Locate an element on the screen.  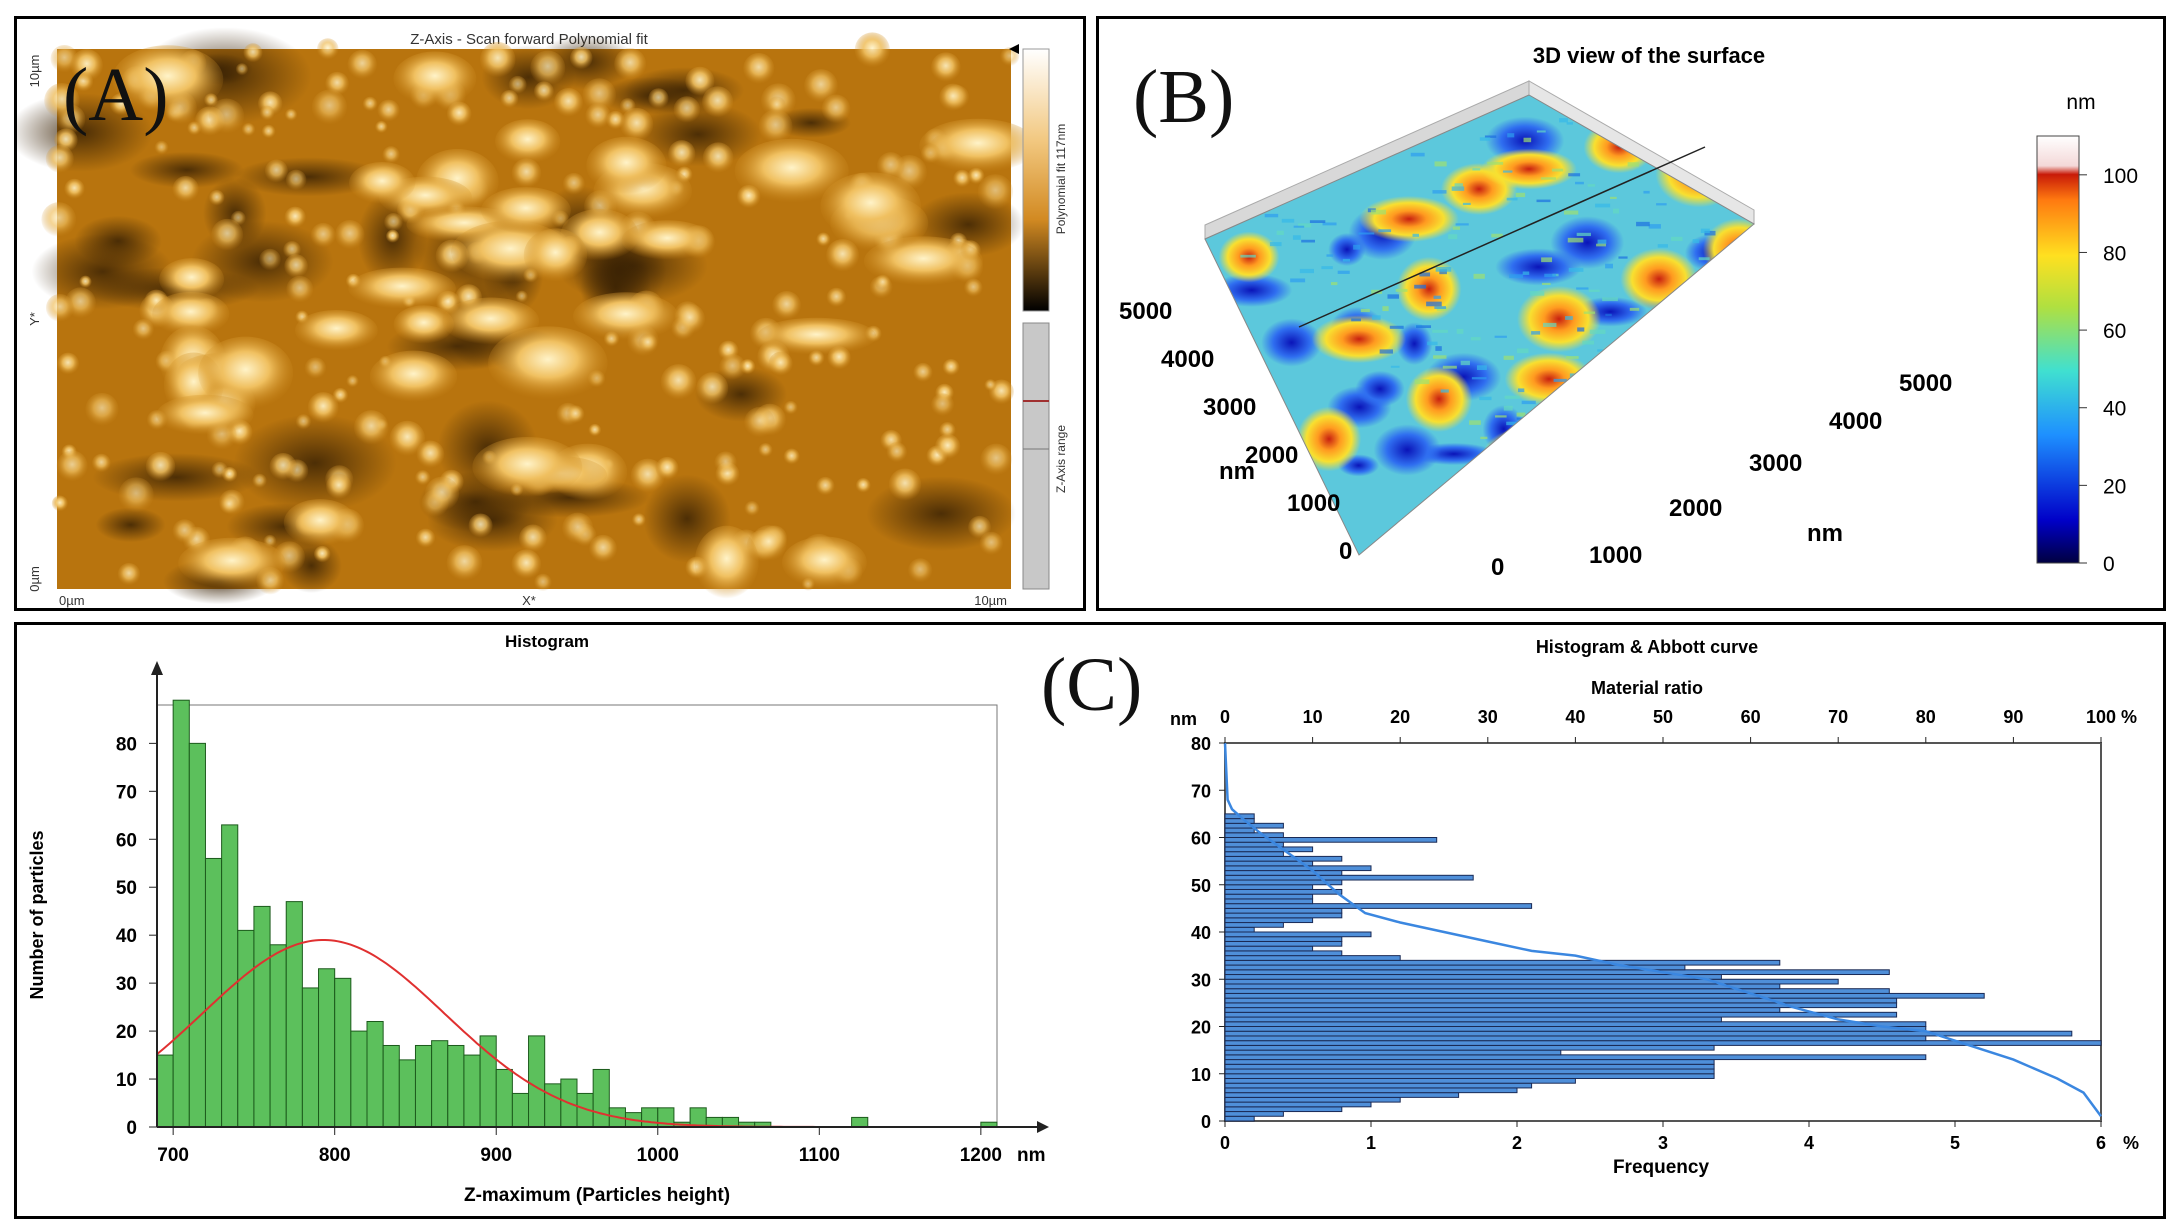
hist2-ytick: 50 is located at coordinates (1201, 886).